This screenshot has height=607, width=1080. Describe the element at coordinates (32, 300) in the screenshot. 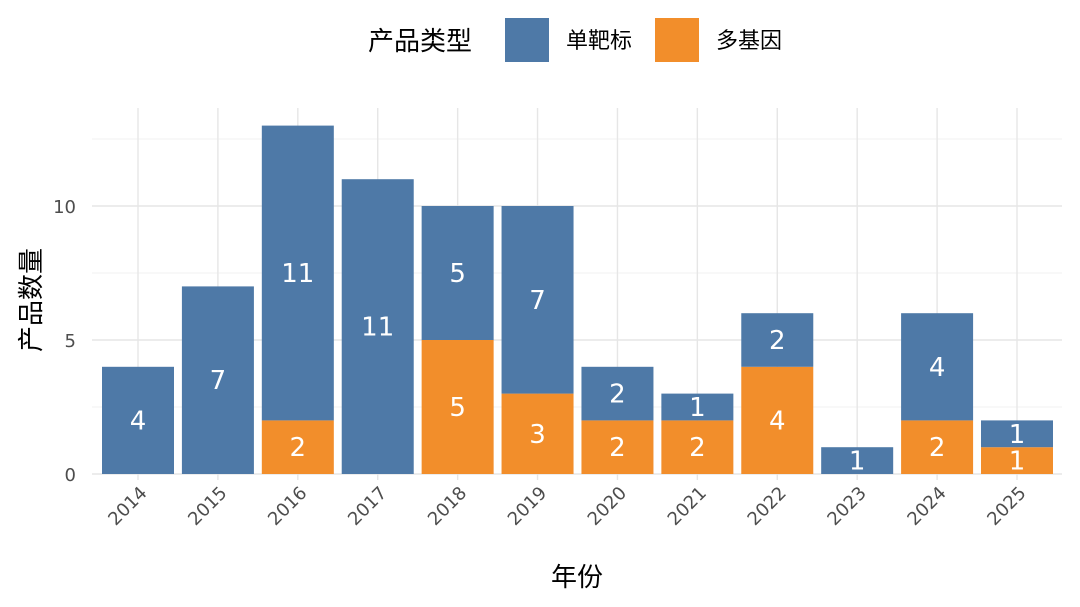

I see `y-axis-title: 产品数量` at that location.